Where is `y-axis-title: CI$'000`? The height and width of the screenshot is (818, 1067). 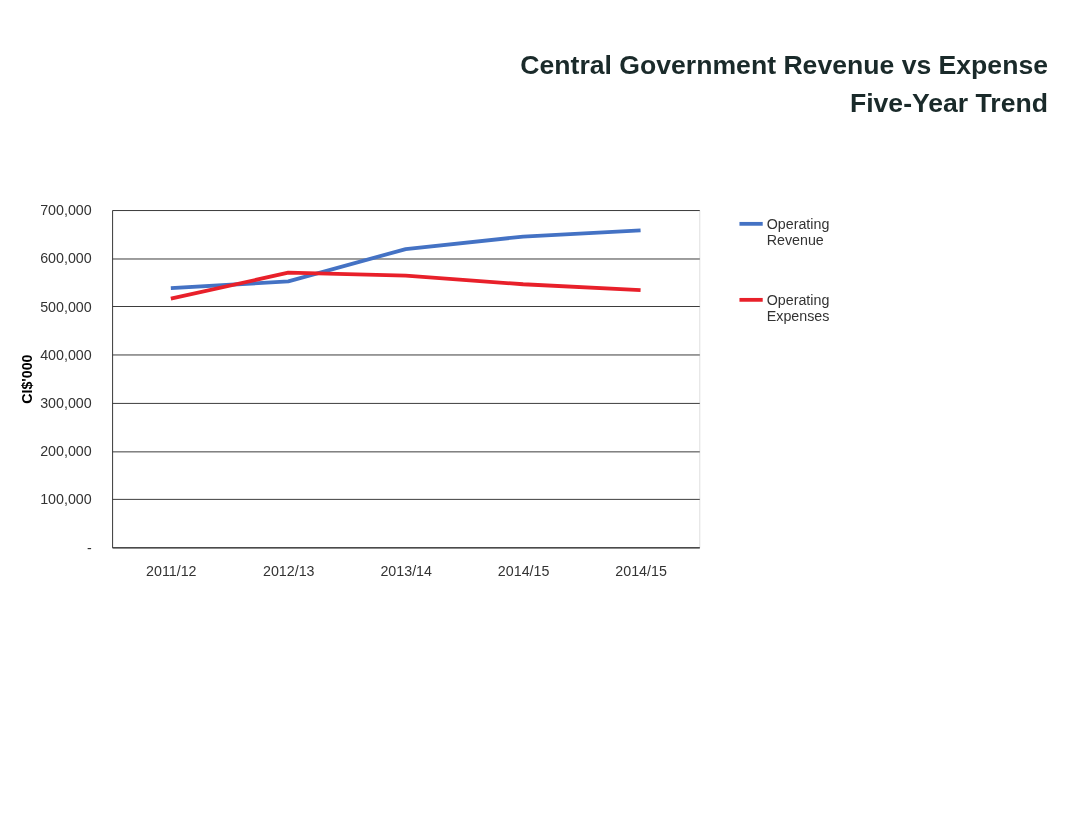 y-axis-title: CI$'000 is located at coordinates (26, 379).